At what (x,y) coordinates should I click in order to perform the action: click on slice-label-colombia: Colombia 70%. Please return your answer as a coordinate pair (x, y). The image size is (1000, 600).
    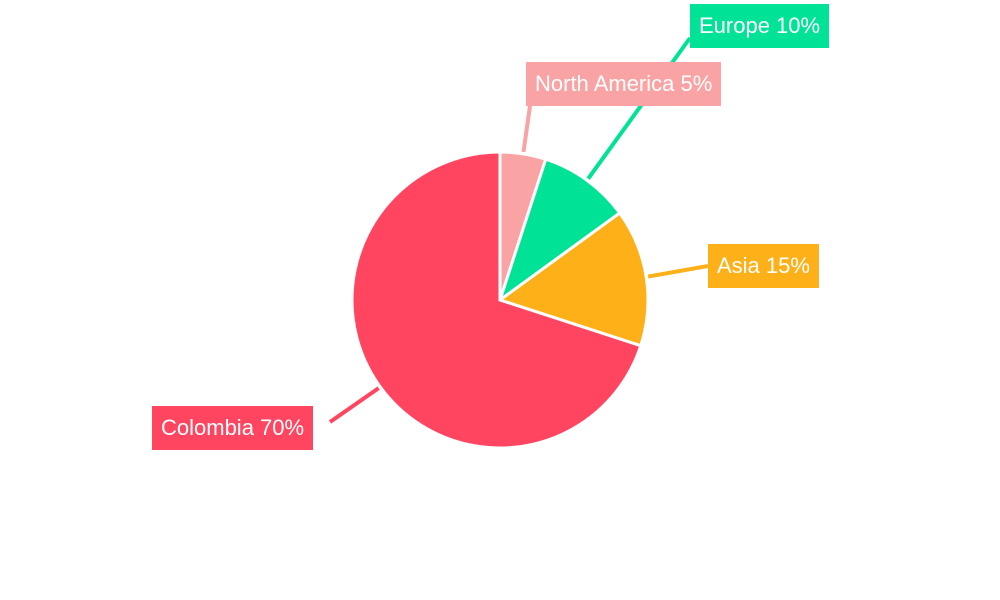
    Looking at the image, I should click on (233, 428).